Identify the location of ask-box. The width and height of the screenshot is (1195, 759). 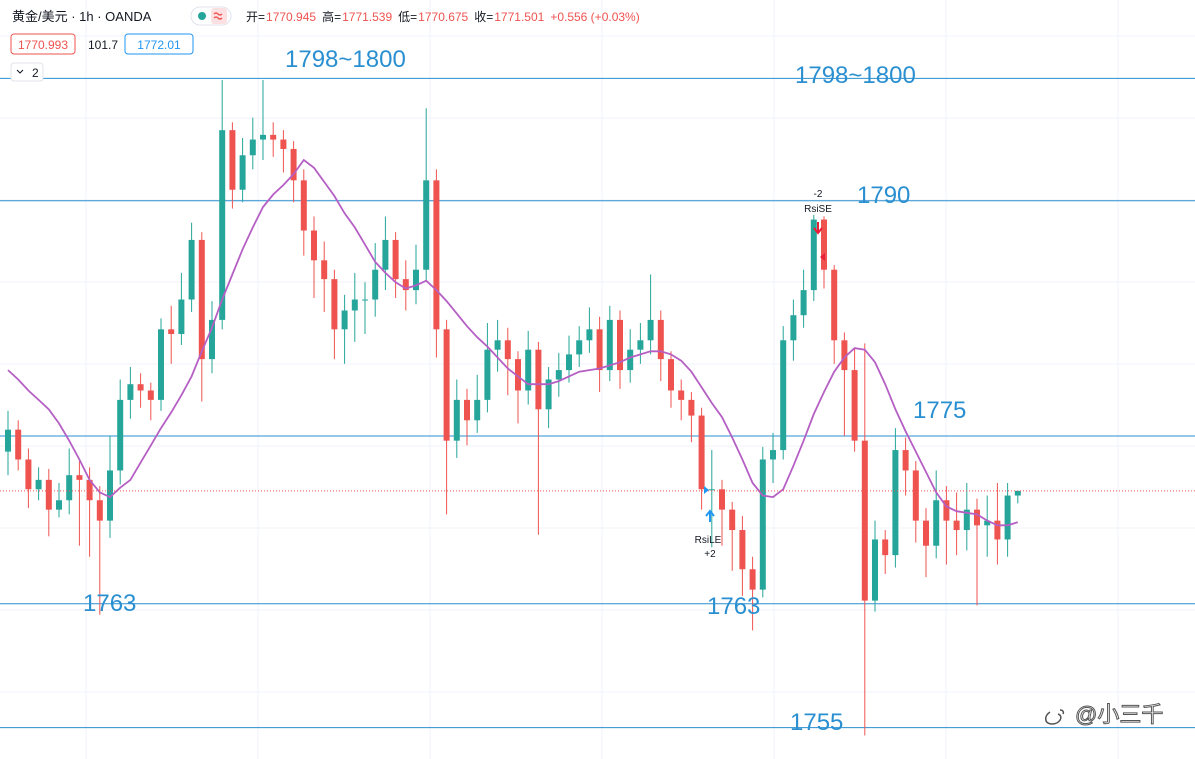
(159, 44).